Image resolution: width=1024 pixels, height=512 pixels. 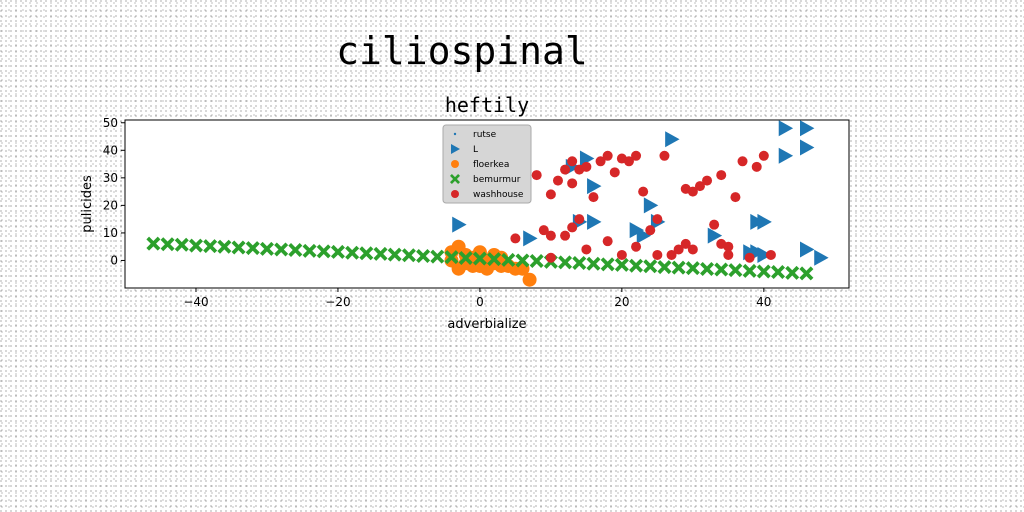 I want to click on x-tick-label: 40, so click(x=763, y=302).